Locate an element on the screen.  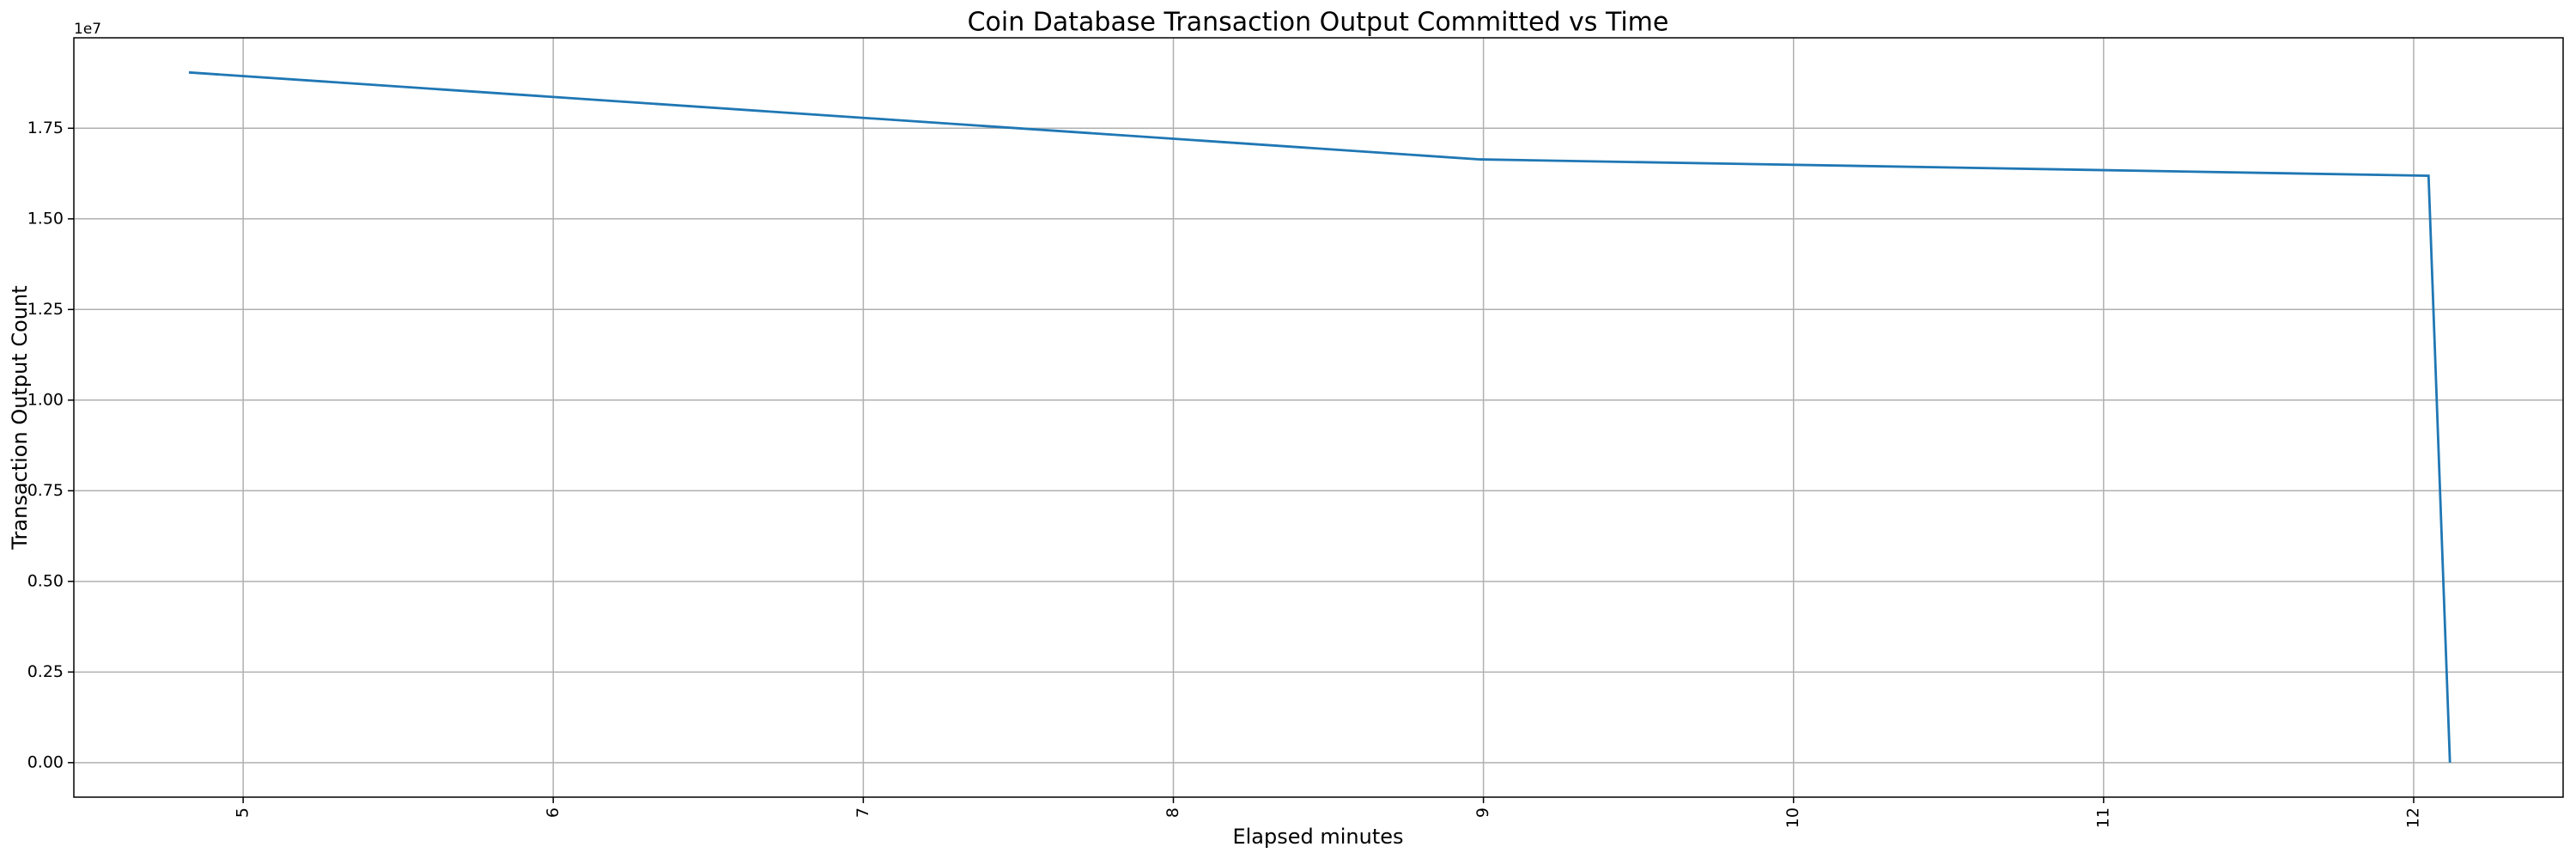
x-tick-label: 5 is located at coordinates (243, 812).